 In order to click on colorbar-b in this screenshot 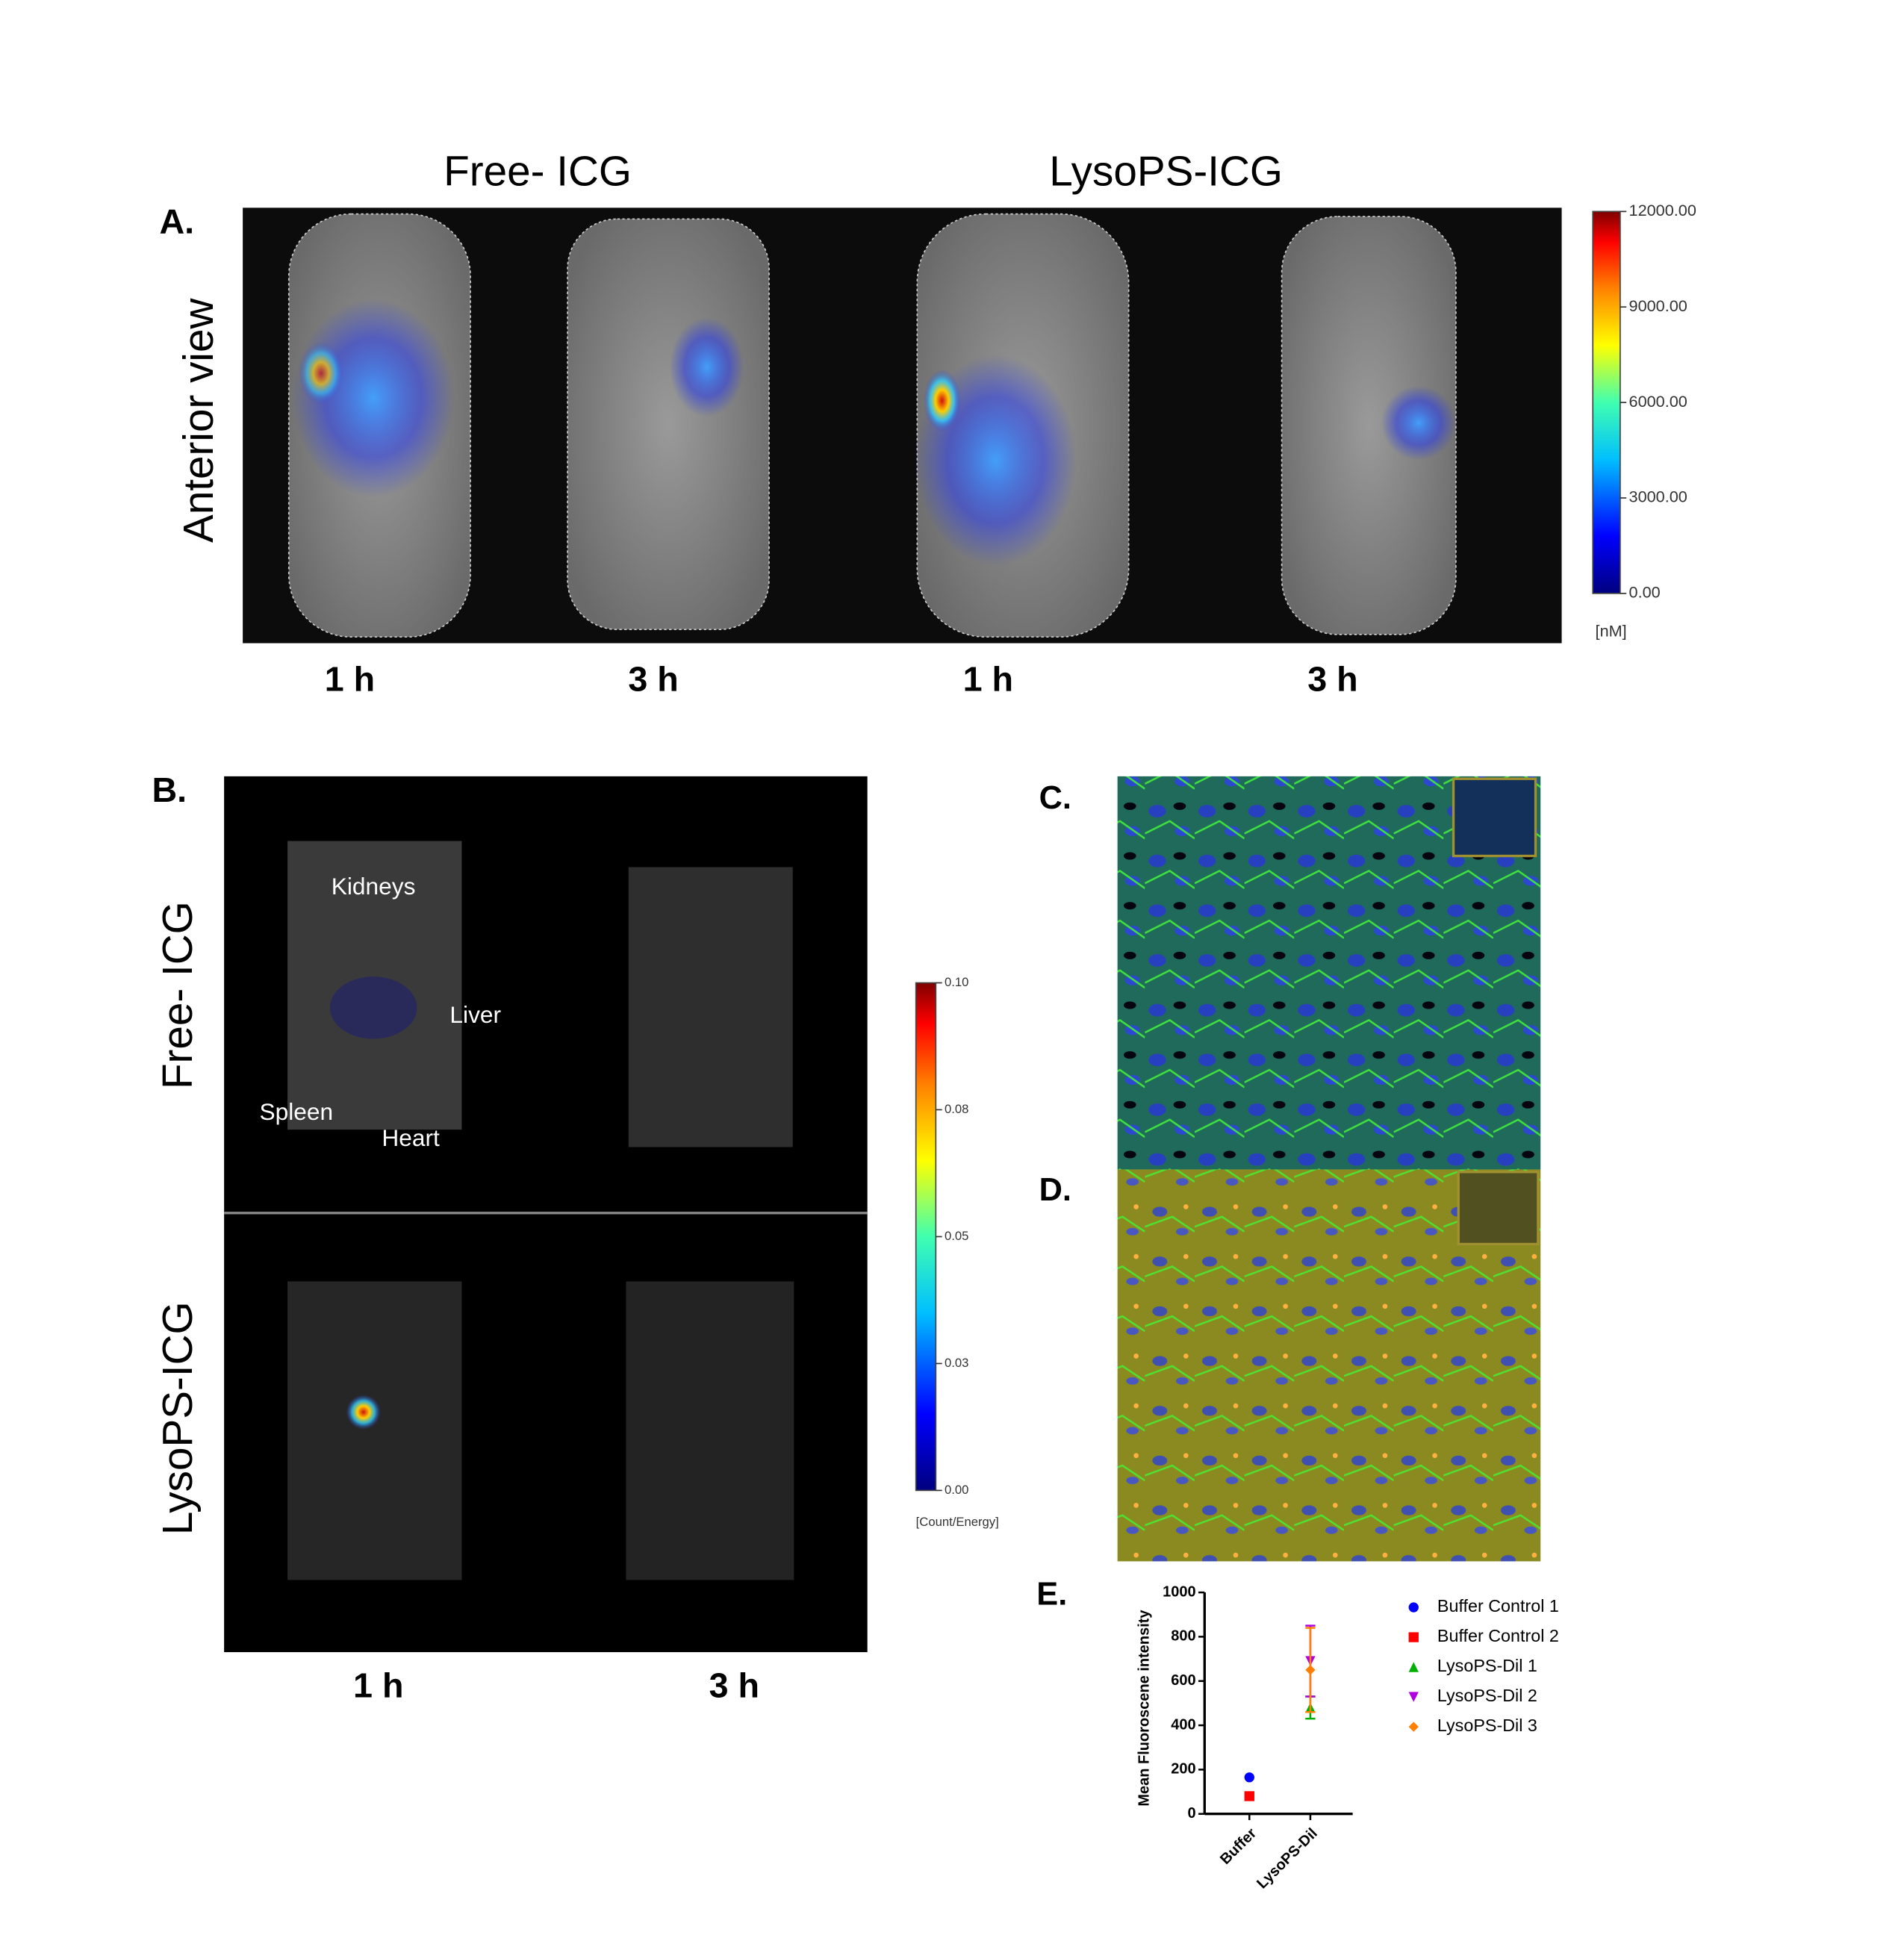, I will do `click(926, 1237)`.